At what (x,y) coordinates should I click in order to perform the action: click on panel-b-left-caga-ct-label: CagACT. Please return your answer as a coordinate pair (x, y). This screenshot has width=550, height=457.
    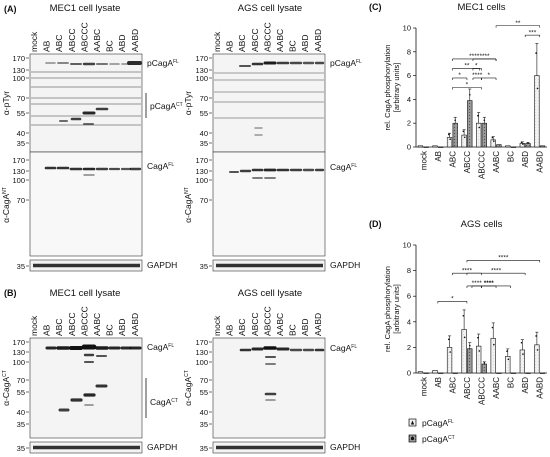
    Looking at the image, I should click on (164, 402).